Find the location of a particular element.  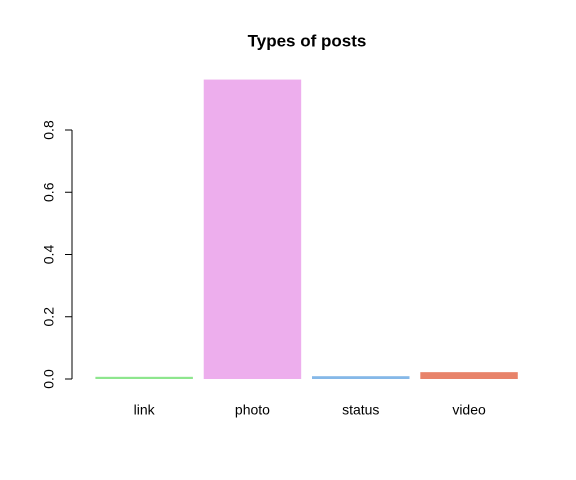

x-tick-label: photo is located at coordinates (252, 410).